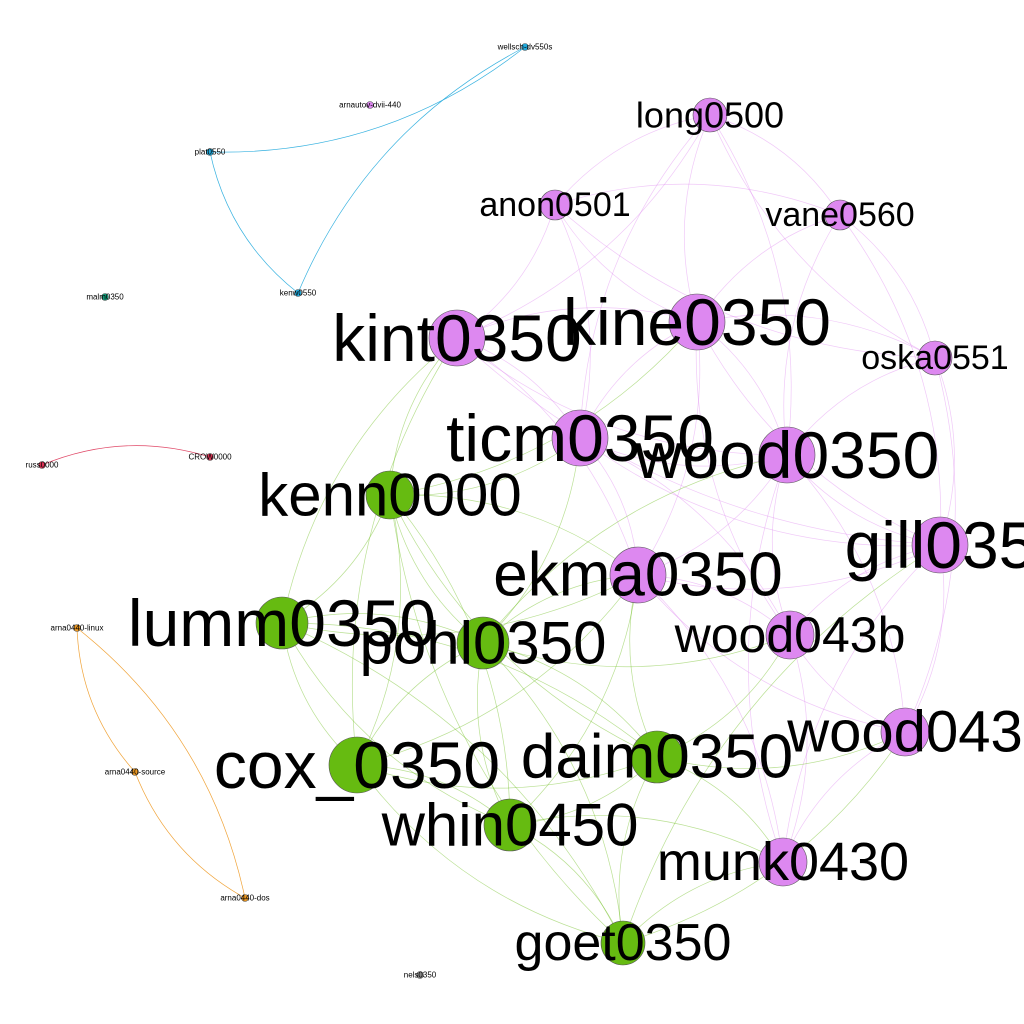 The width and height of the screenshot is (1024, 1024). I want to click on node-kenn0000, so click(390, 495).